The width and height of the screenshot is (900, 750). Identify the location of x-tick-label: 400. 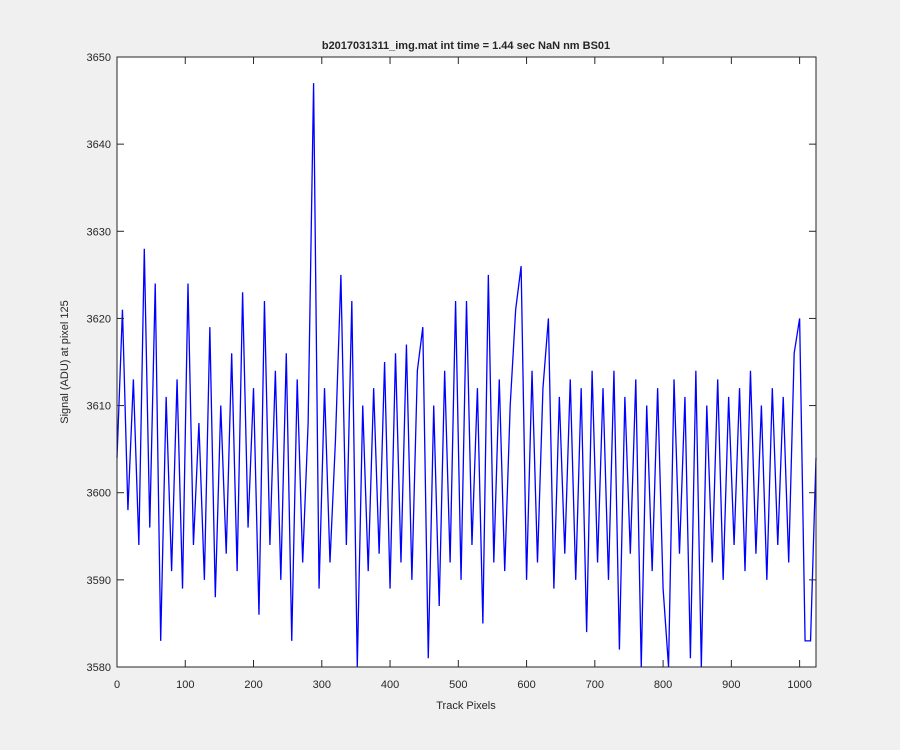
(390, 685).